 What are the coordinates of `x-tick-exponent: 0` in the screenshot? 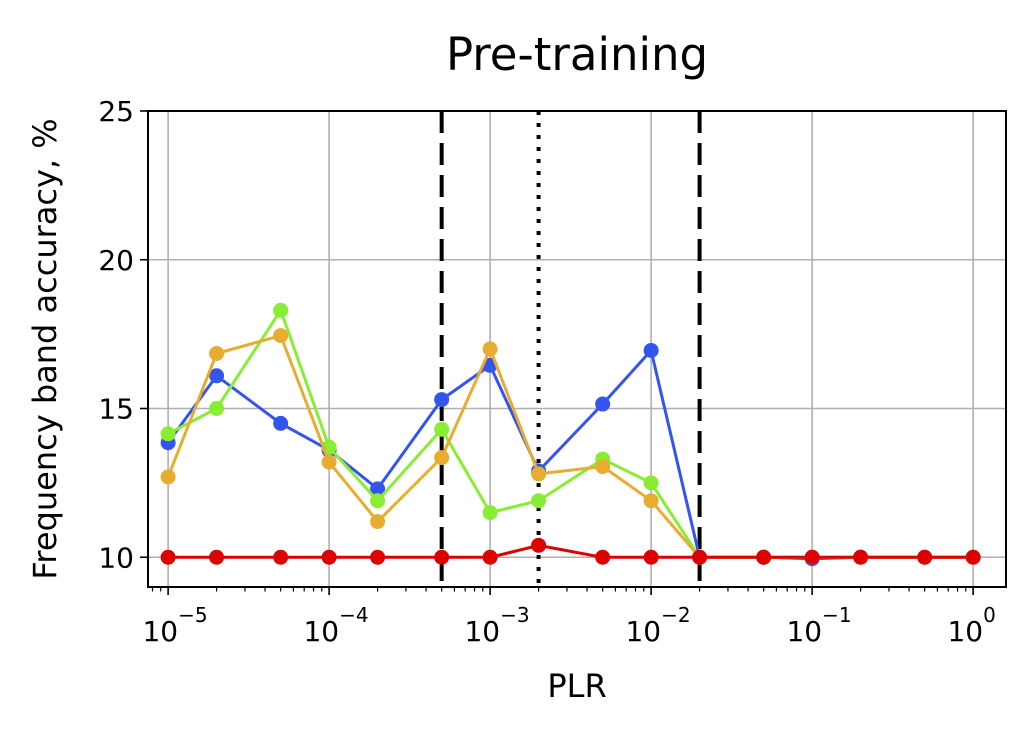 It's located at (989, 615).